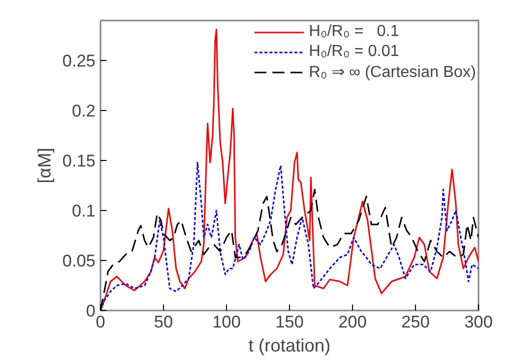 The image size is (514, 360). What do you see at coordinates (392, 72) in the screenshot?
I see `legend-label: R₀ ⇒ ∞ (Cartesian Box)` at bounding box center [392, 72].